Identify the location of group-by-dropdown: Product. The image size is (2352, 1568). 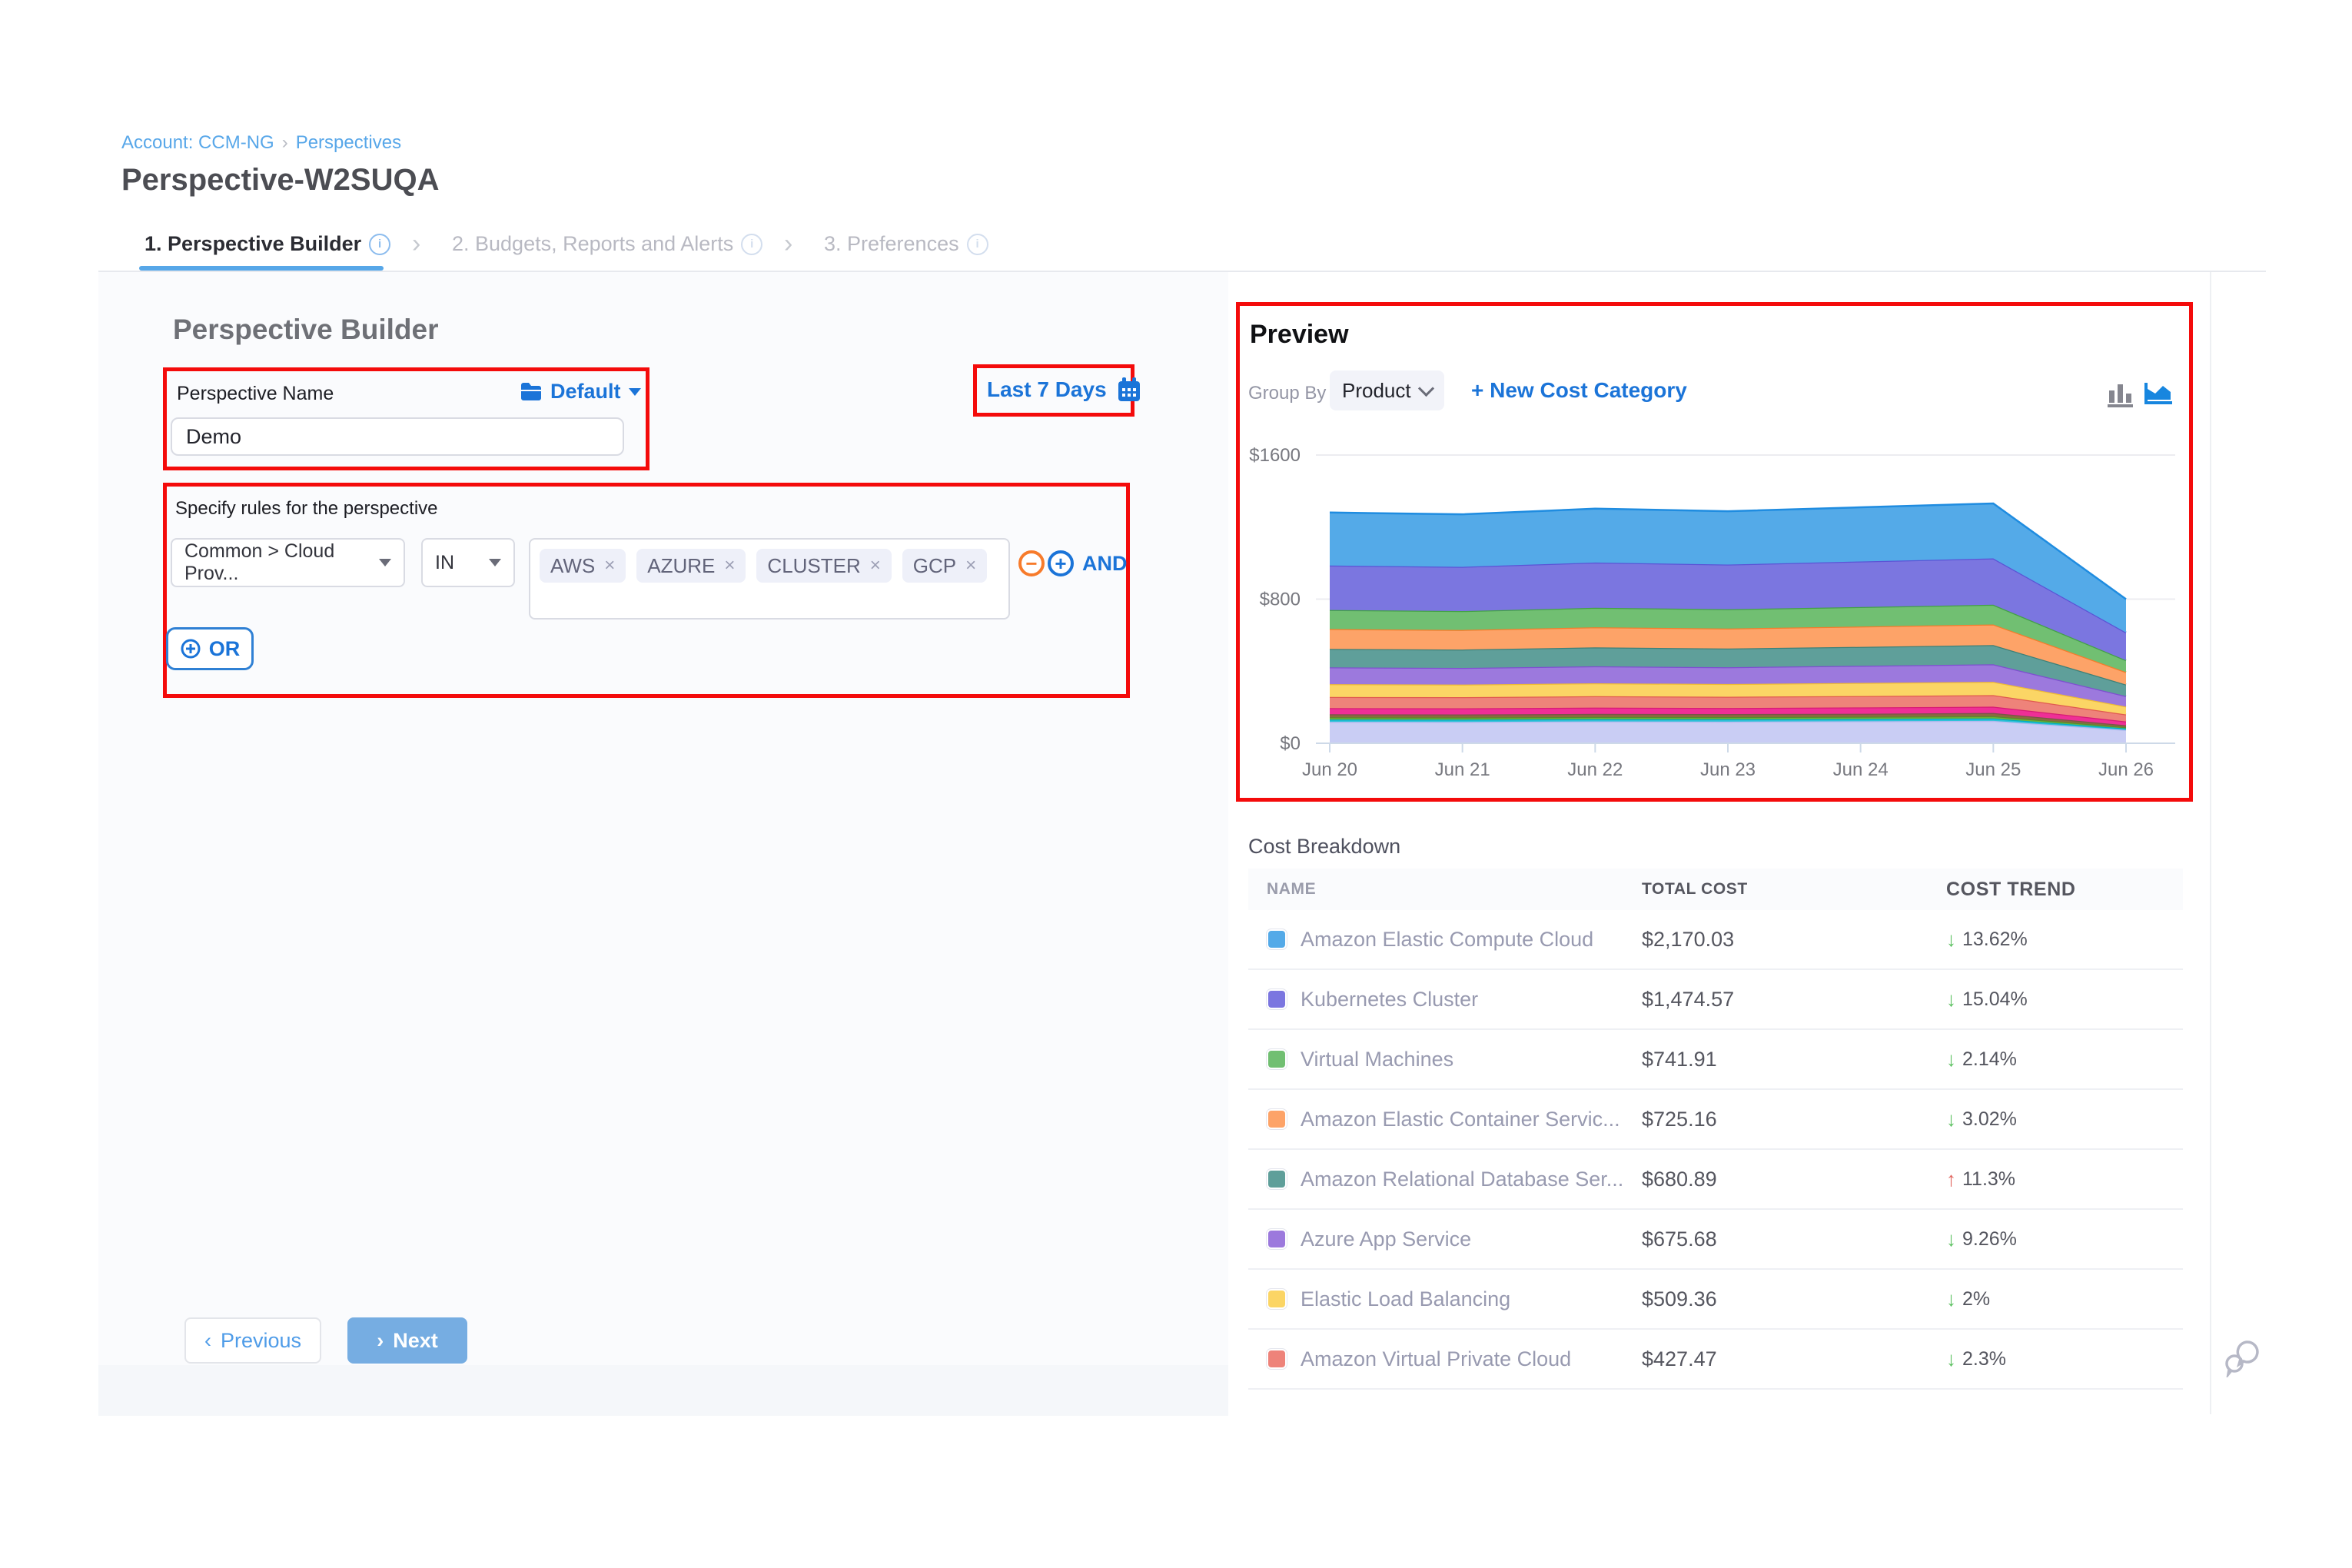
(1387, 390).